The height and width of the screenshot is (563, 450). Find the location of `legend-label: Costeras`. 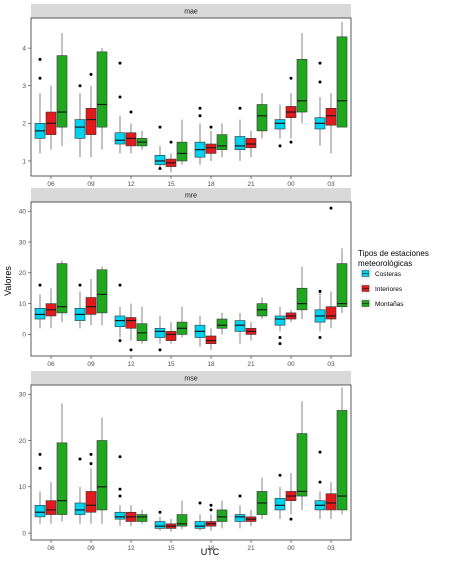

legend-label: Costeras is located at coordinates (388, 274).